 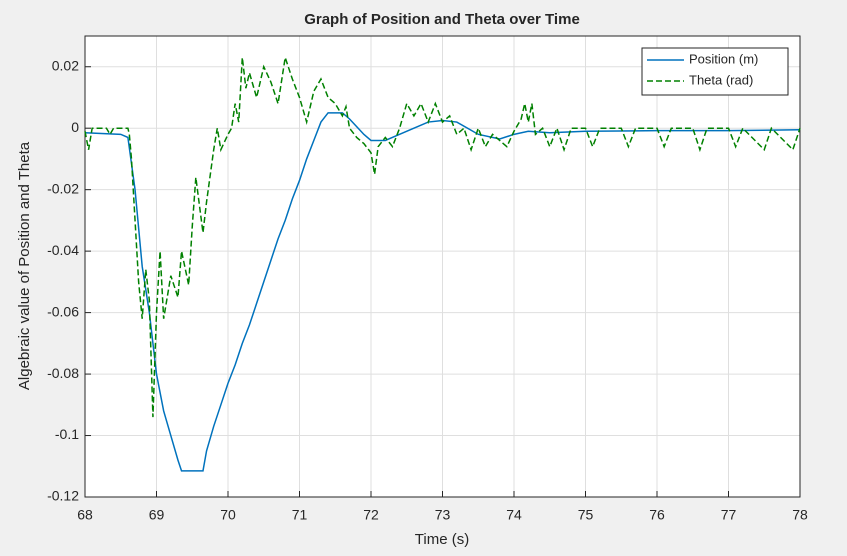 What do you see at coordinates (721, 79) in the screenshot?
I see `legend-label: Theta (rad)` at bounding box center [721, 79].